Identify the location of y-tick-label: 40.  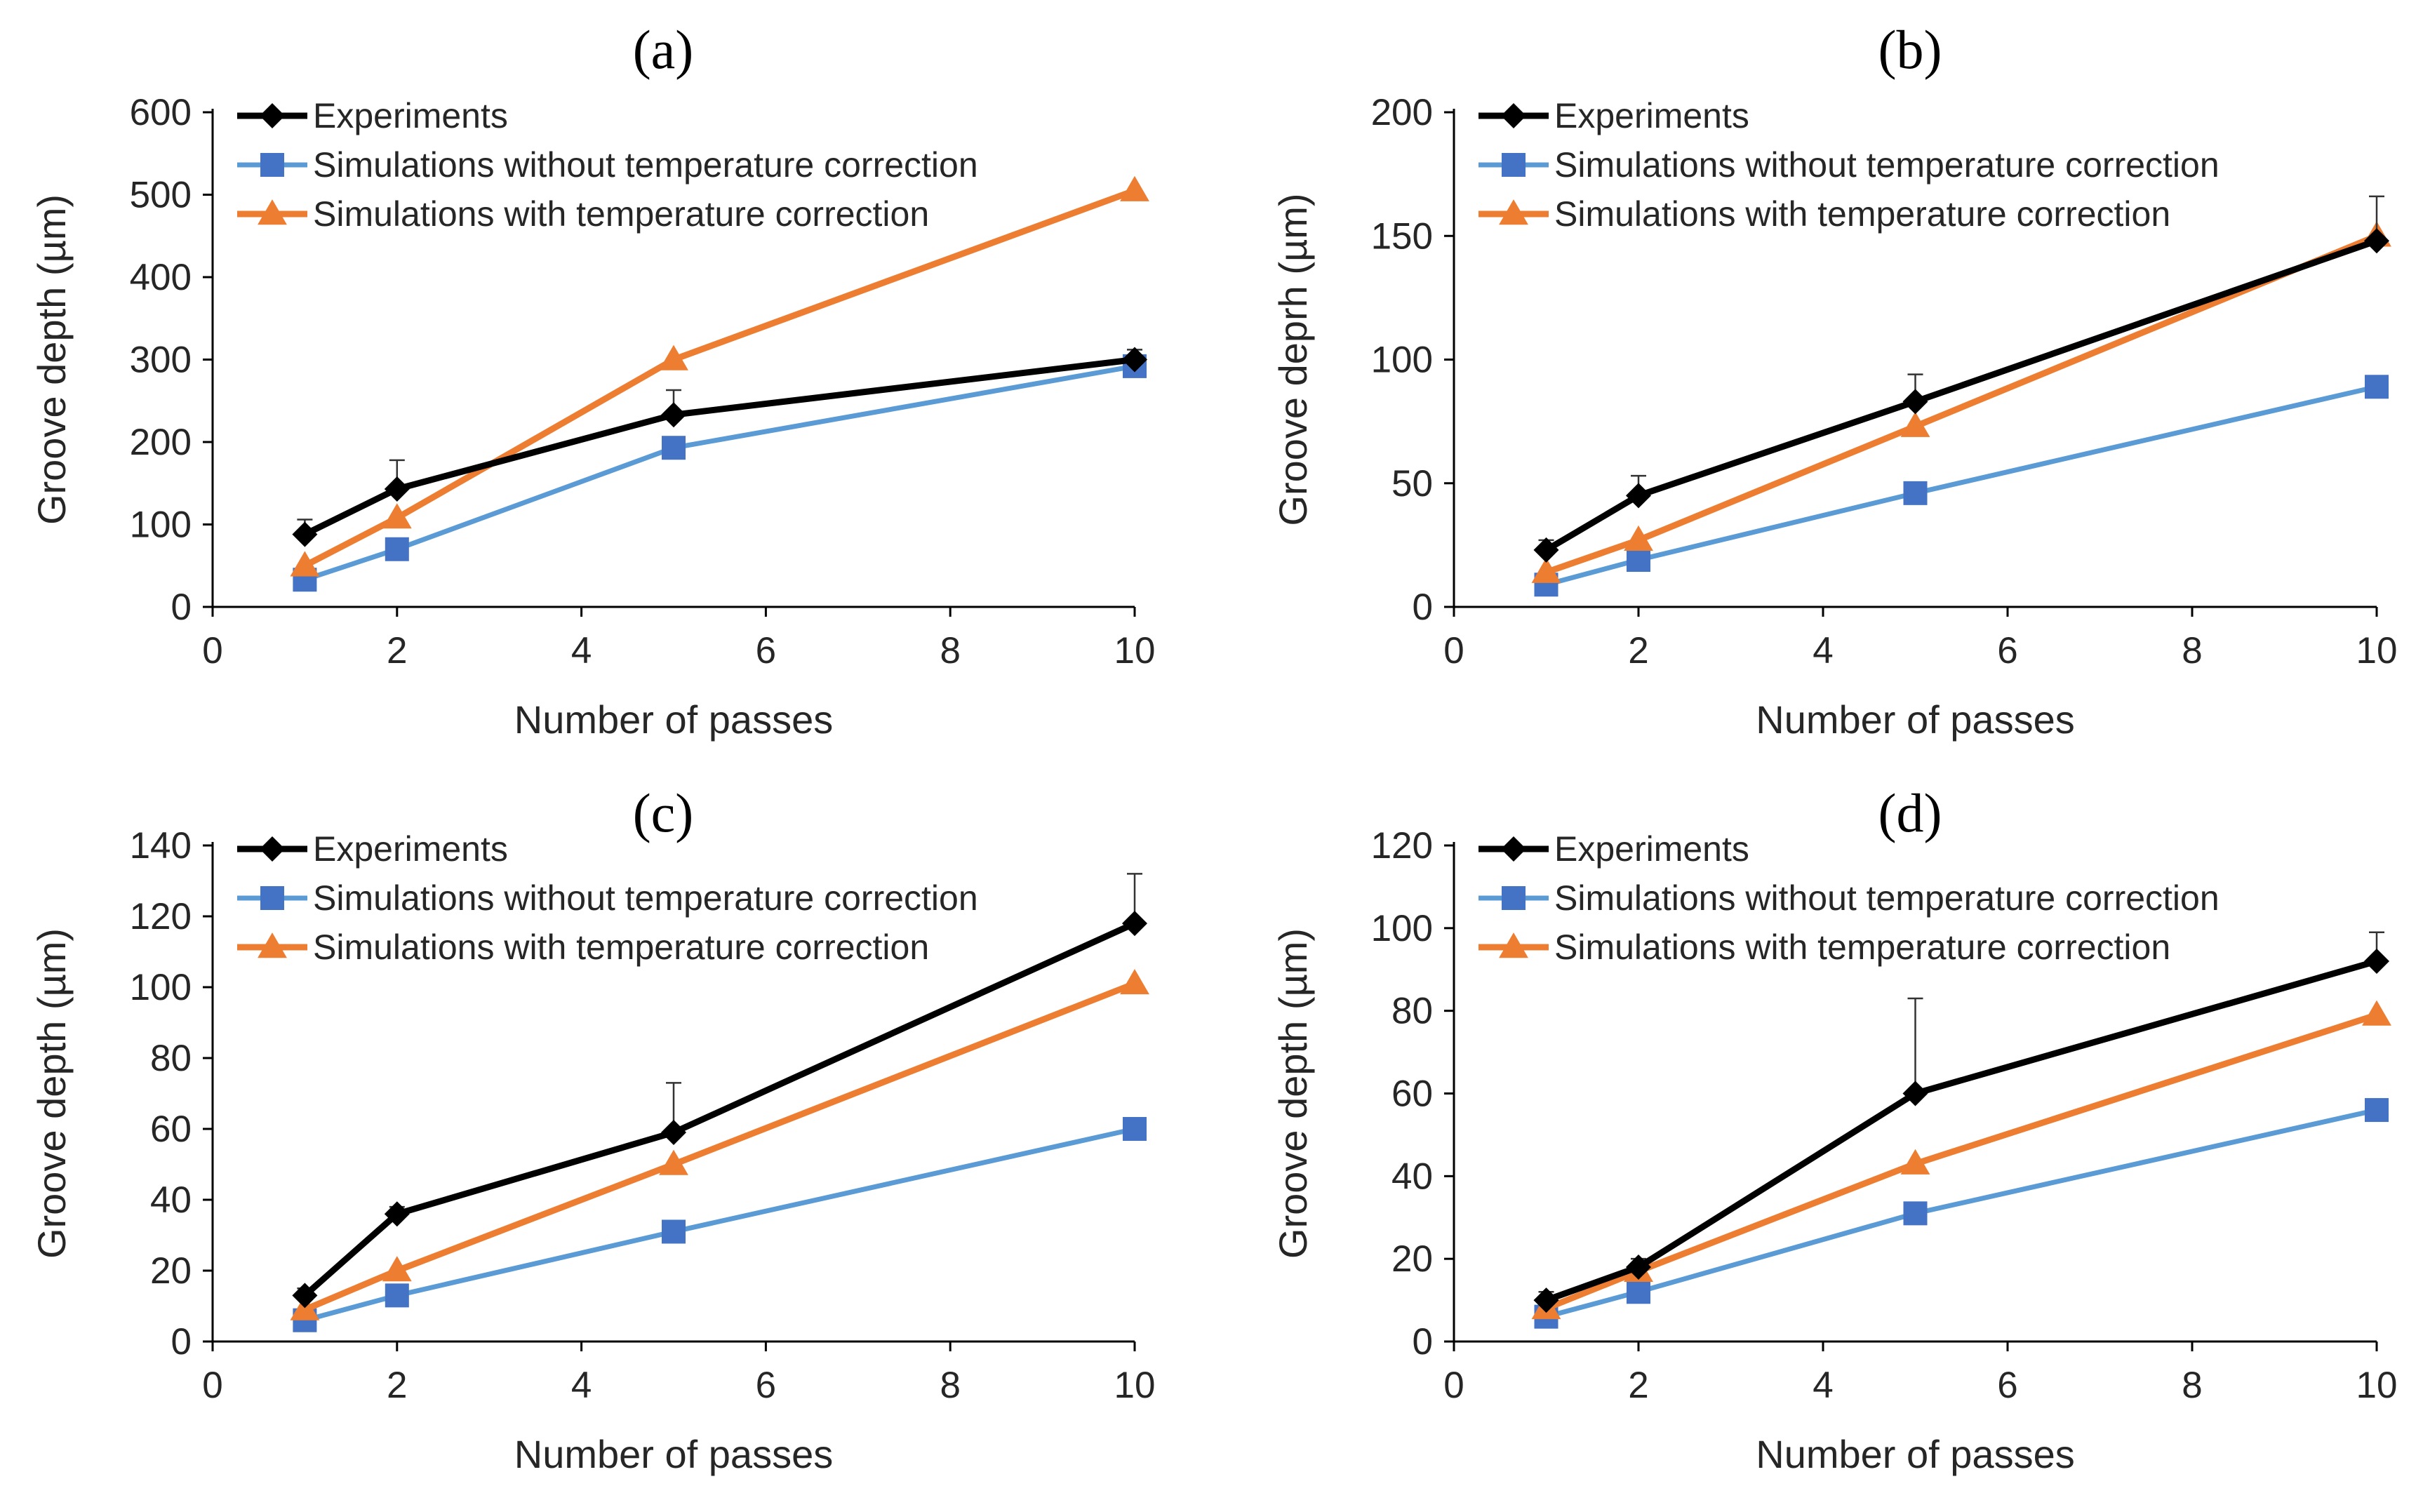
(171, 1200).